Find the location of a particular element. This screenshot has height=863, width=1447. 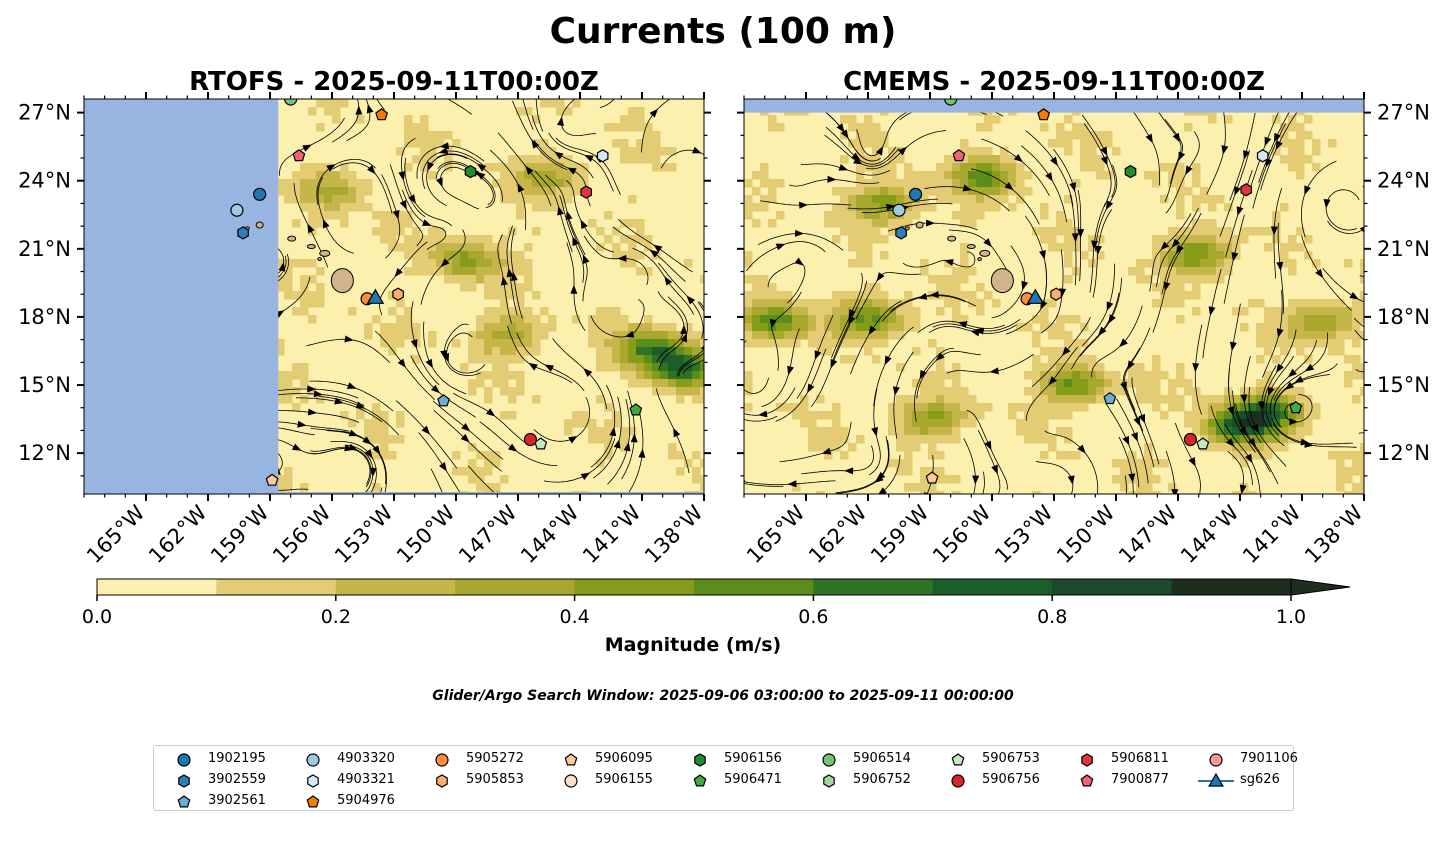

x-tick-label: 159°W is located at coordinates (900, 534).